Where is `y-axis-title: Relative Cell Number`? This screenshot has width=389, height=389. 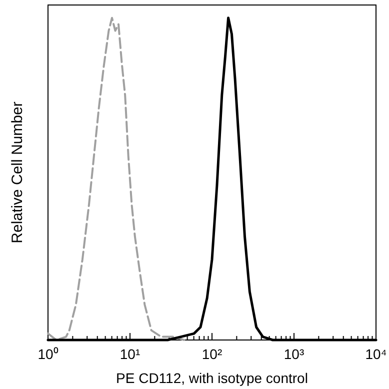
y-axis-title: Relative Cell Number is located at coordinates (17, 173).